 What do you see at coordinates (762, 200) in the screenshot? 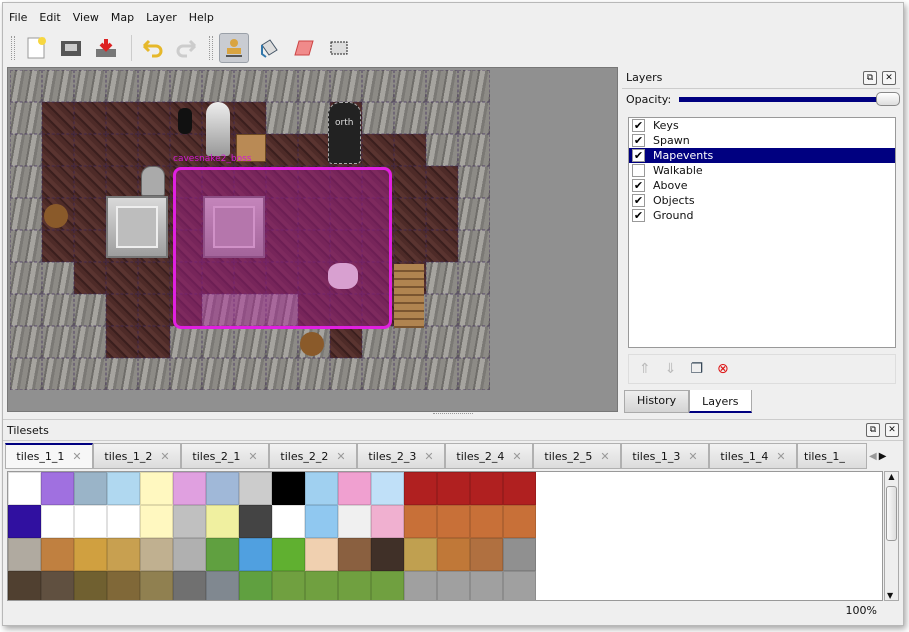
I see `layer-item-objects: ✔ Objects` at bounding box center [762, 200].